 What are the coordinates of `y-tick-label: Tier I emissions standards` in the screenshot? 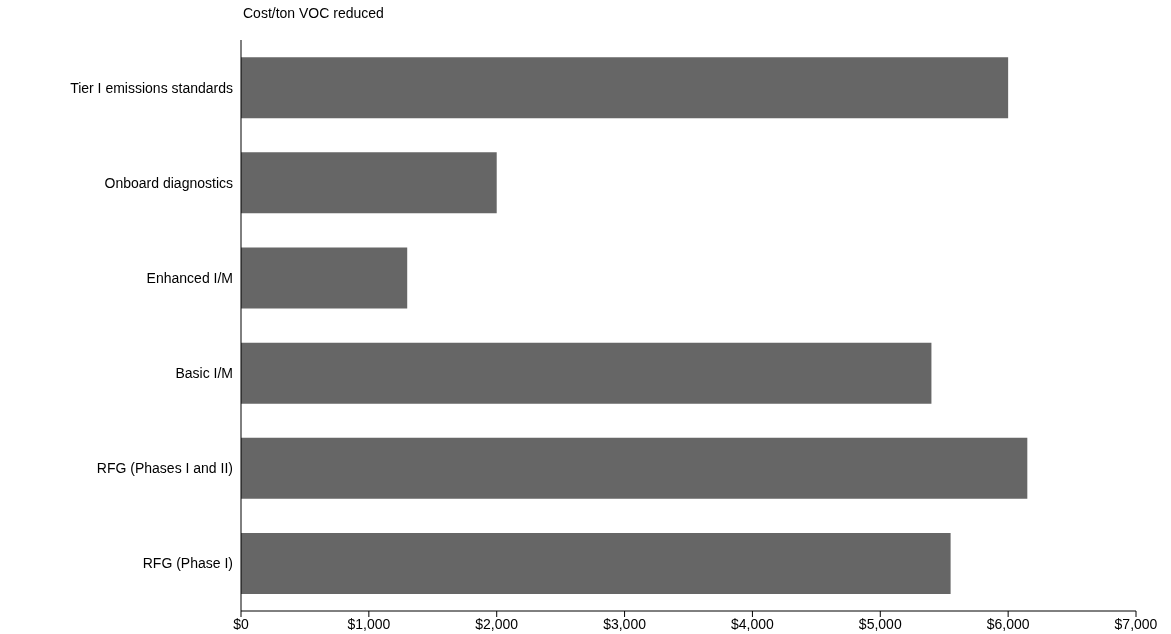 It's located at (151, 87).